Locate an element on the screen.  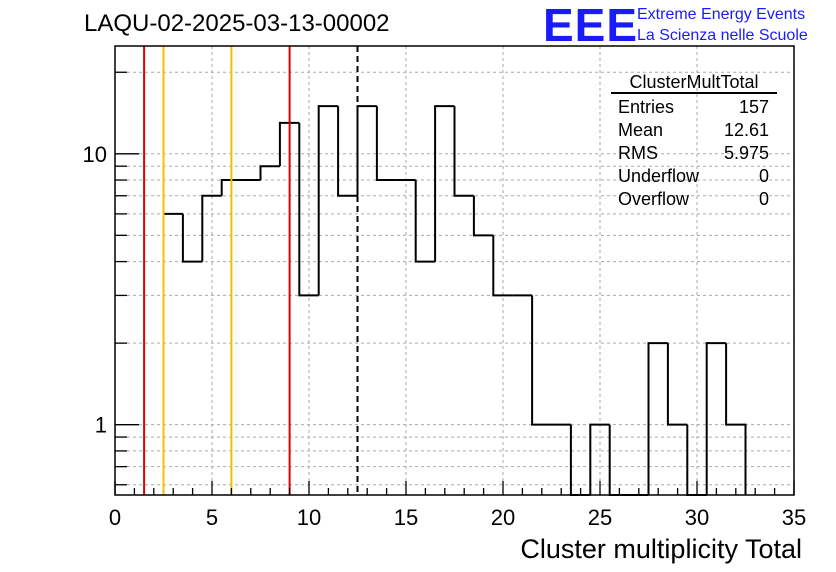
x-tick-label: 35 is located at coordinates (794, 517).